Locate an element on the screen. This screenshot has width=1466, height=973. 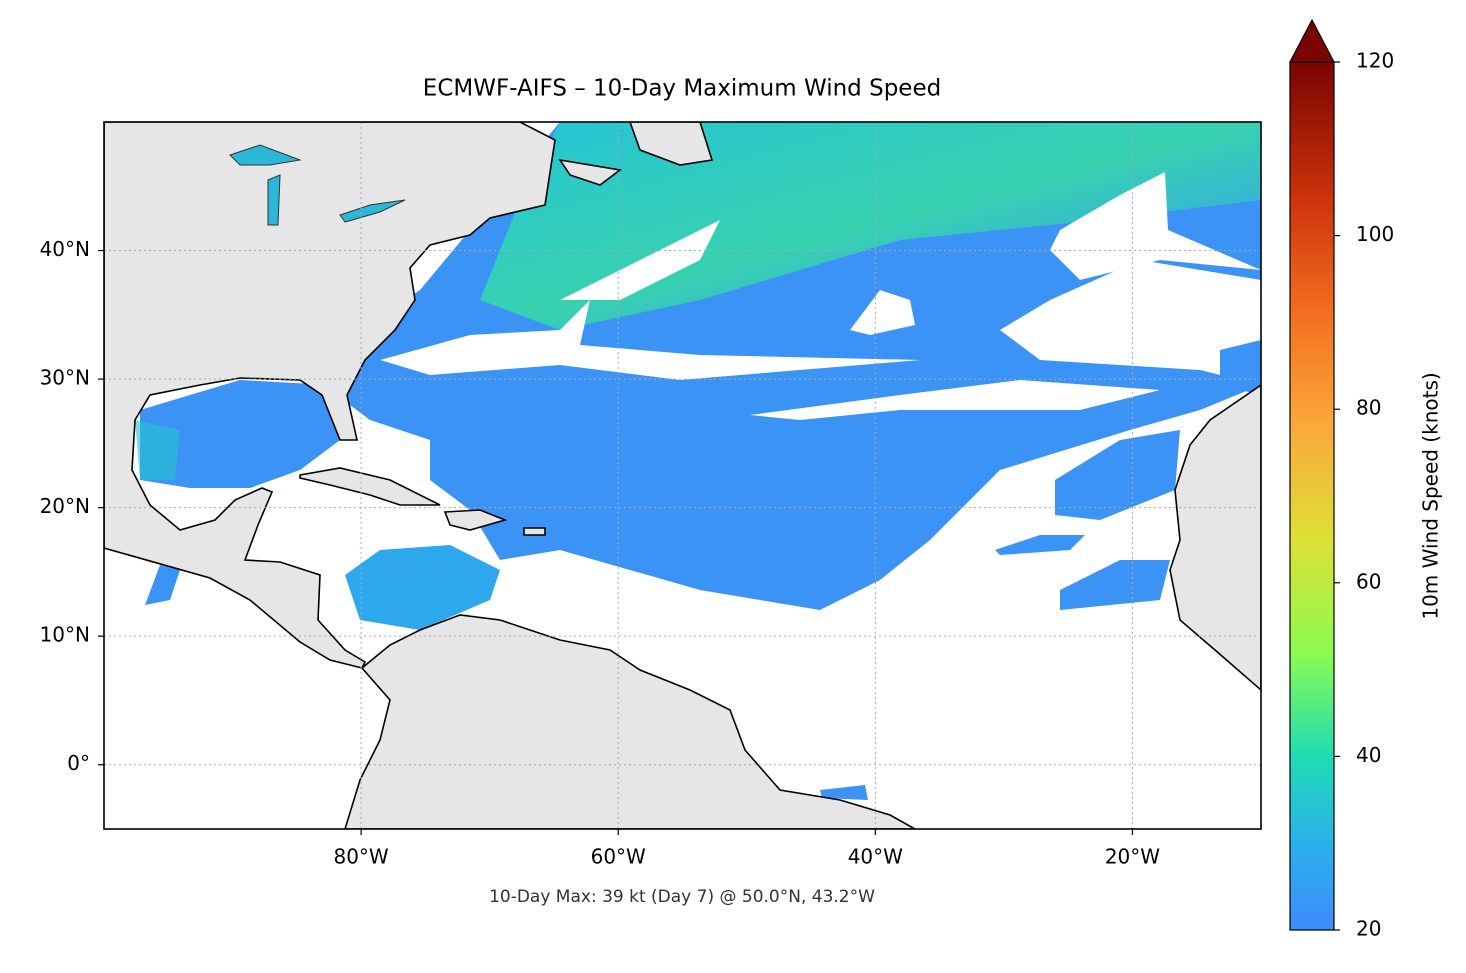
y-tick-label: 40°N is located at coordinates (65, 249).